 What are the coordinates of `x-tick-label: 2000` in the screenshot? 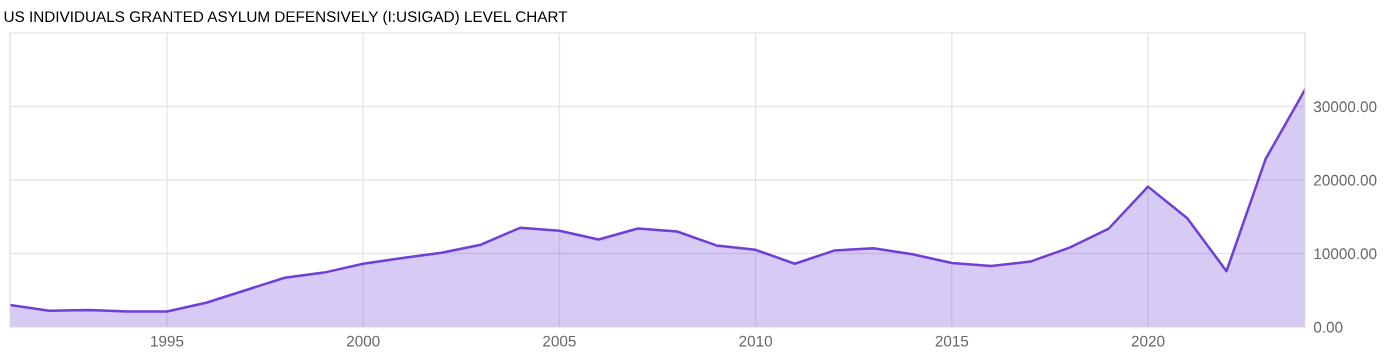 It's located at (363, 341).